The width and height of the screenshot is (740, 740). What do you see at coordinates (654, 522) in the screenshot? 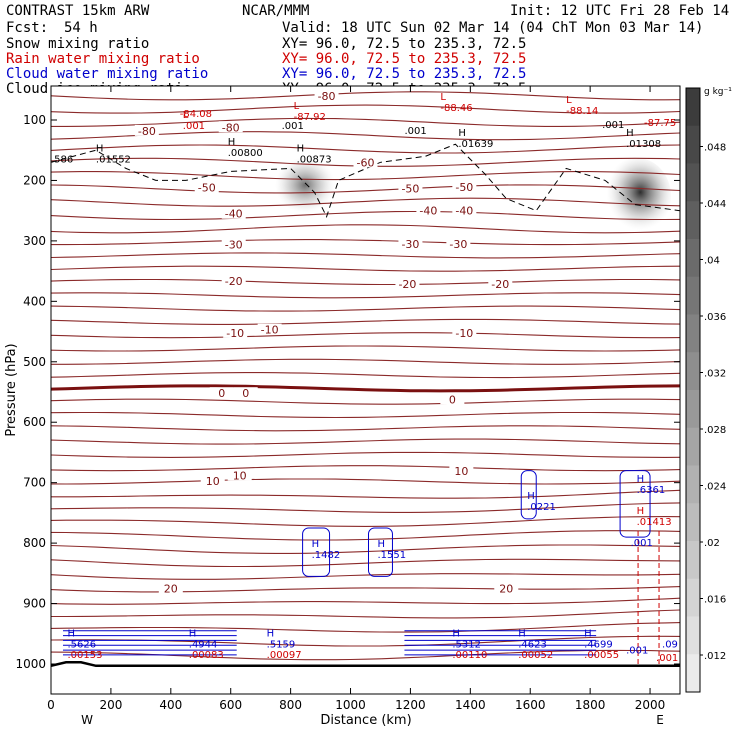
I see `extremum-value: .01413` at bounding box center [654, 522].